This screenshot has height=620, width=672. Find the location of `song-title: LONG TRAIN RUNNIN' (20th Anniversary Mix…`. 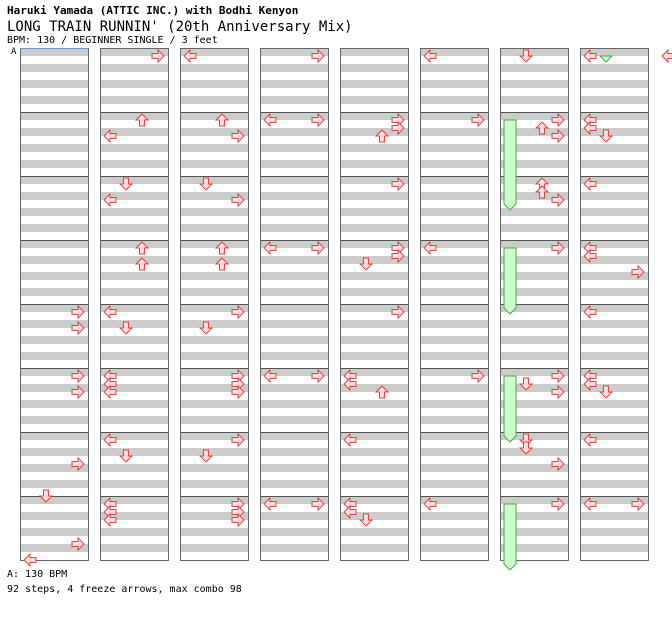

song-title: LONG TRAIN RUNNIN' (20th Anniversary Mix… is located at coordinates (180, 27).